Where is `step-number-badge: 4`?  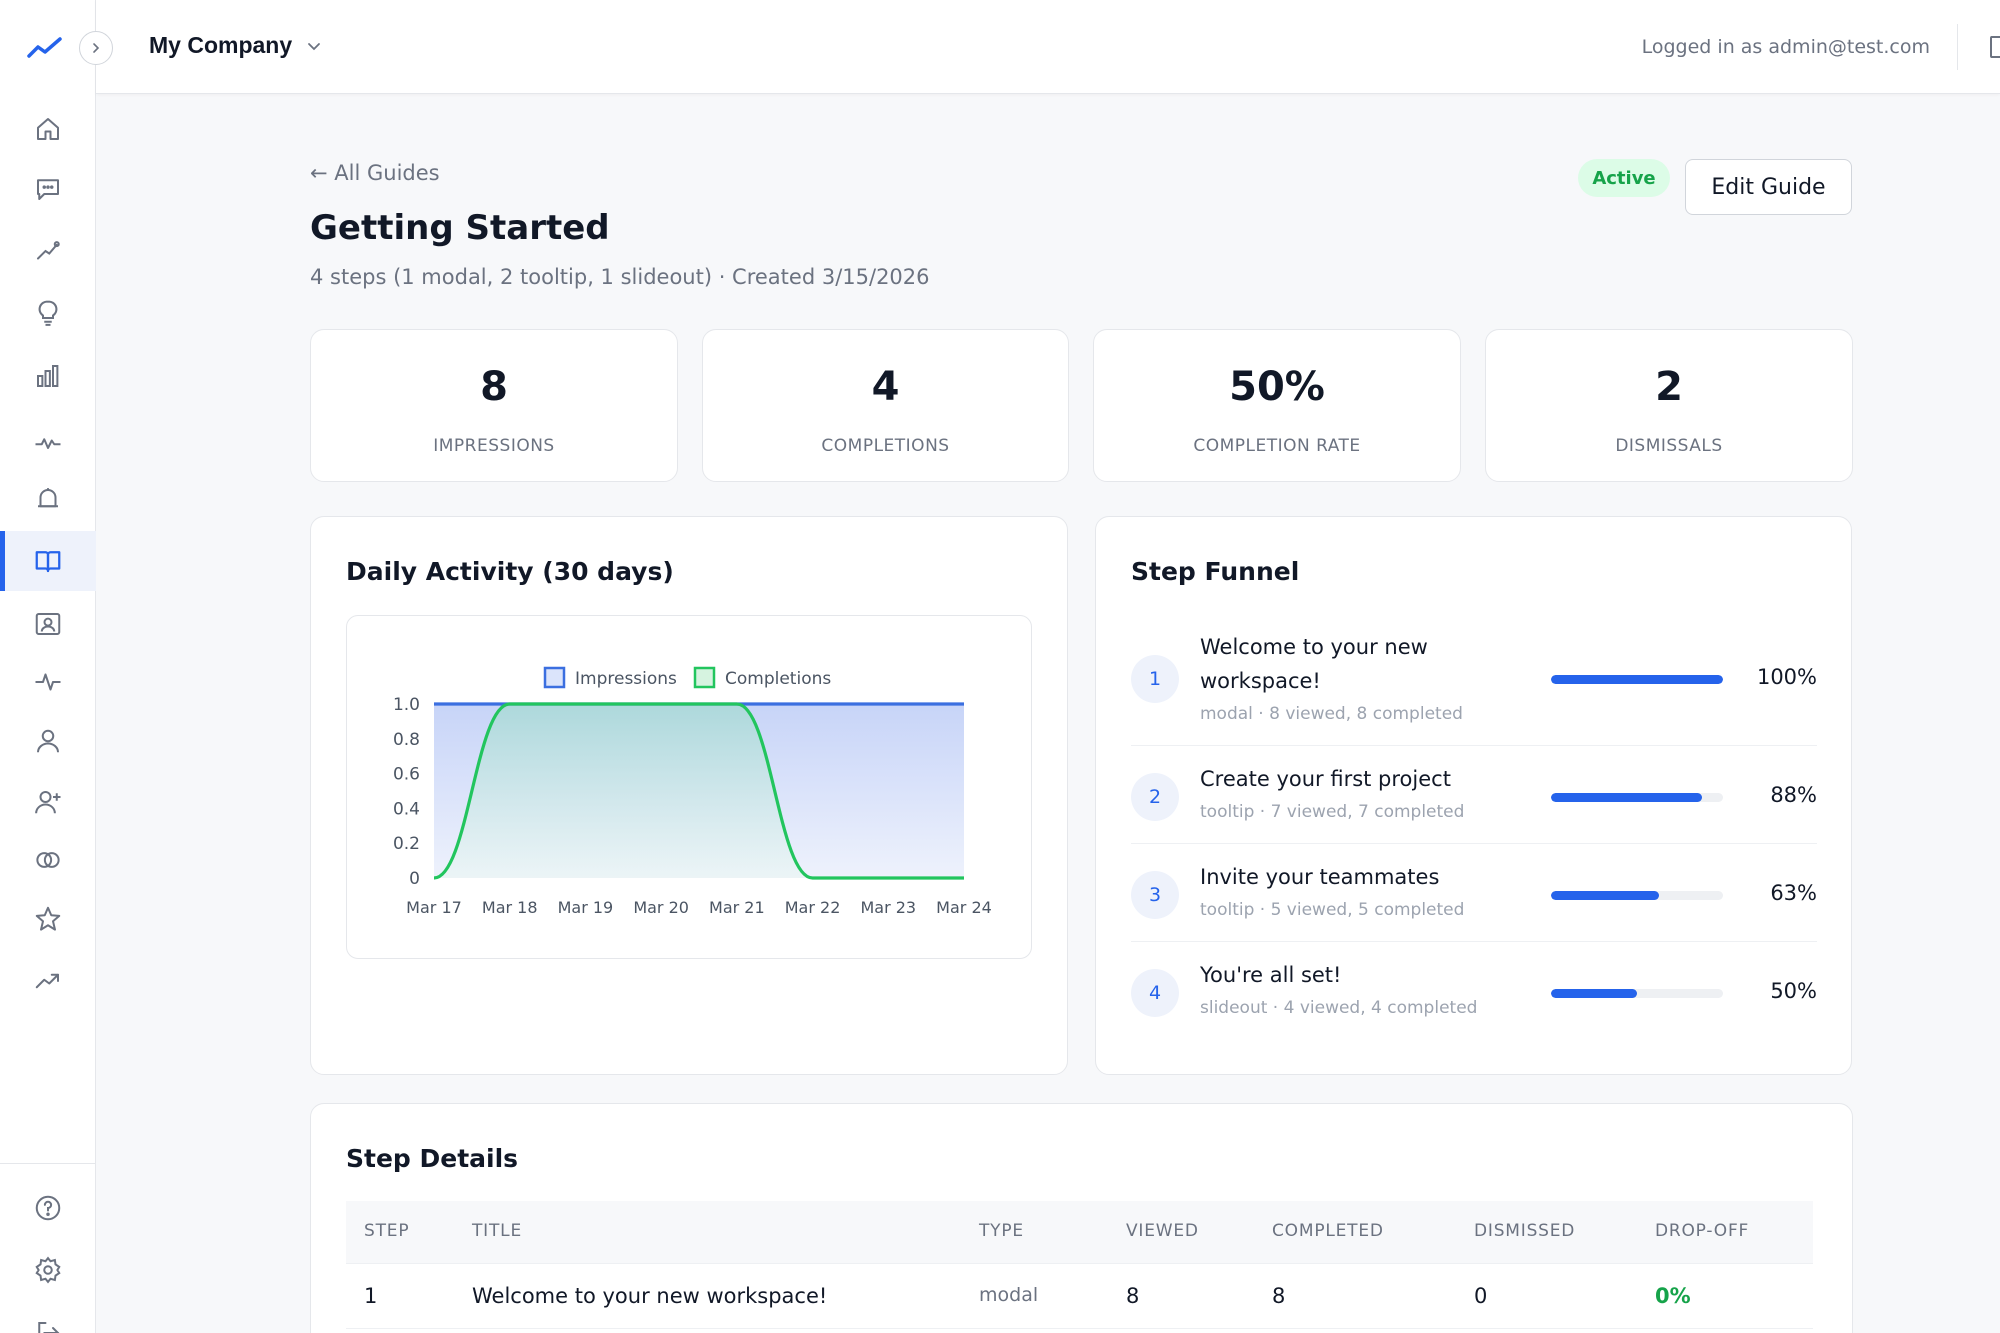 step-number-badge: 4 is located at coordinates (1155, 993).